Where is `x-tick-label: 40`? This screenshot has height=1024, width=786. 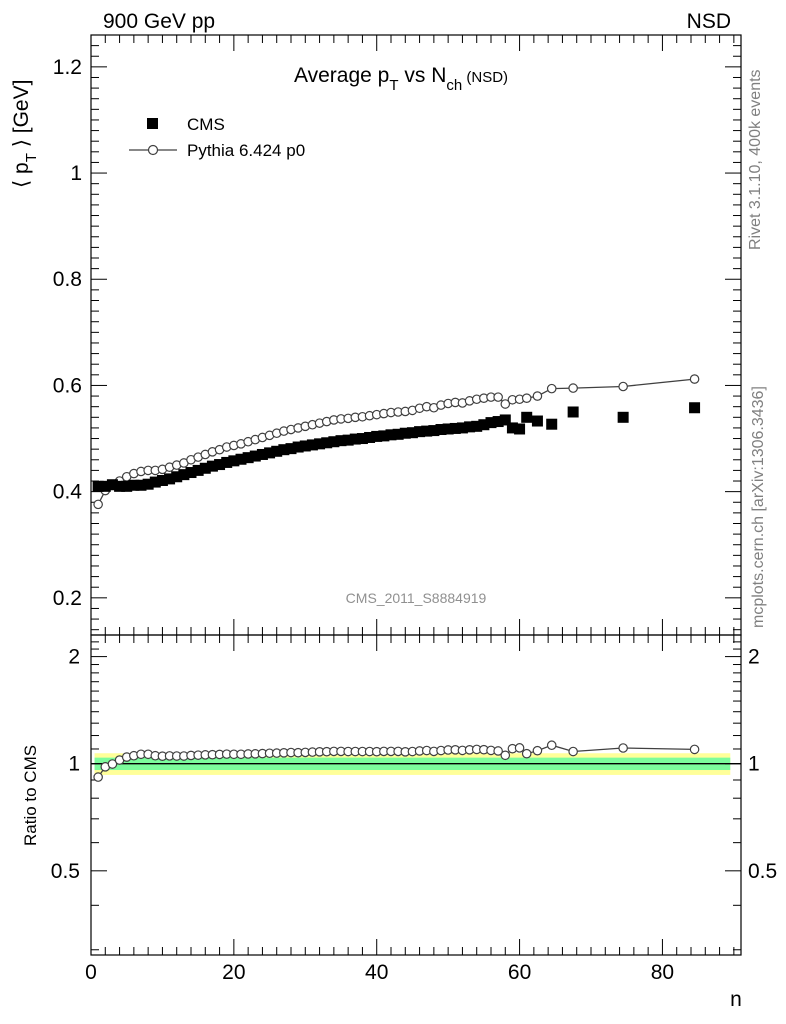
x-tick-label: 40 is located at coordinates (376, 972).